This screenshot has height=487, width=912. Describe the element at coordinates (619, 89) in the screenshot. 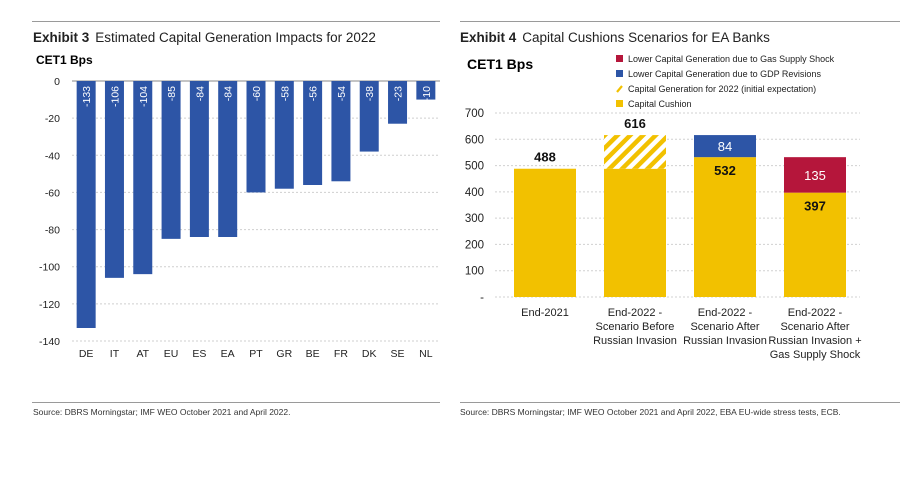

I see `legend-swatch-hatch` at that location.